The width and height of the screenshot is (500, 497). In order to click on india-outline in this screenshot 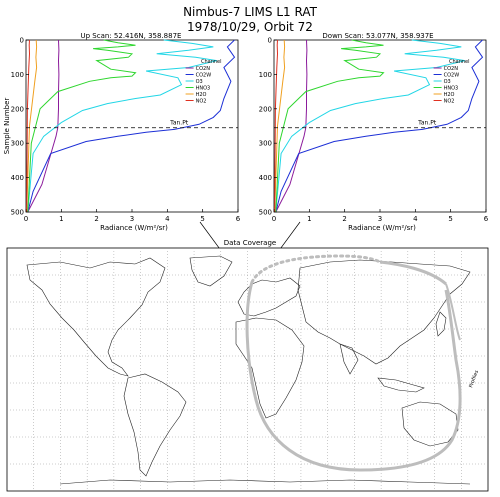, I will do `click(349, 359)`.